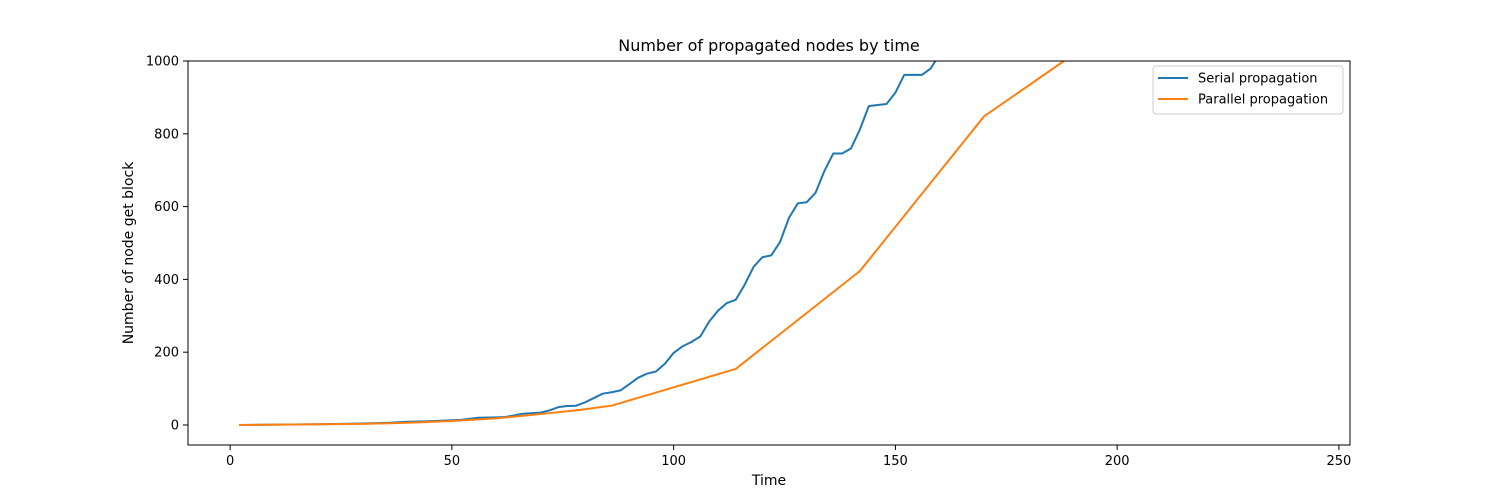 This screenshot has width=1500, height=500. Describe the element at coordinates (166, 134) in the screenshot. I see `y-tick-label: 800` at that location.